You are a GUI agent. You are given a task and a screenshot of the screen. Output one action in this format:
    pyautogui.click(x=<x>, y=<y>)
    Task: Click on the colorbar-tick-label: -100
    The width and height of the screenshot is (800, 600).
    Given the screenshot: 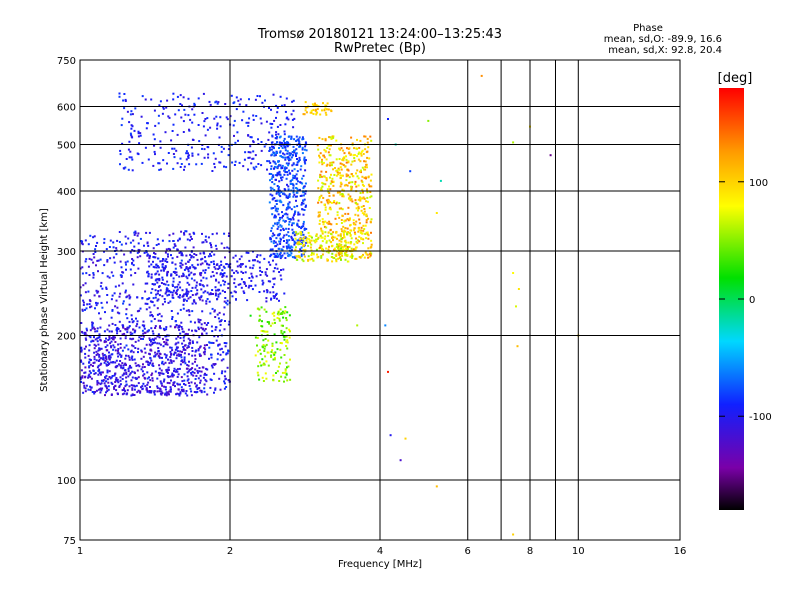 What is the action you would take?
    pyautogui.click(x=760, y=417)
    